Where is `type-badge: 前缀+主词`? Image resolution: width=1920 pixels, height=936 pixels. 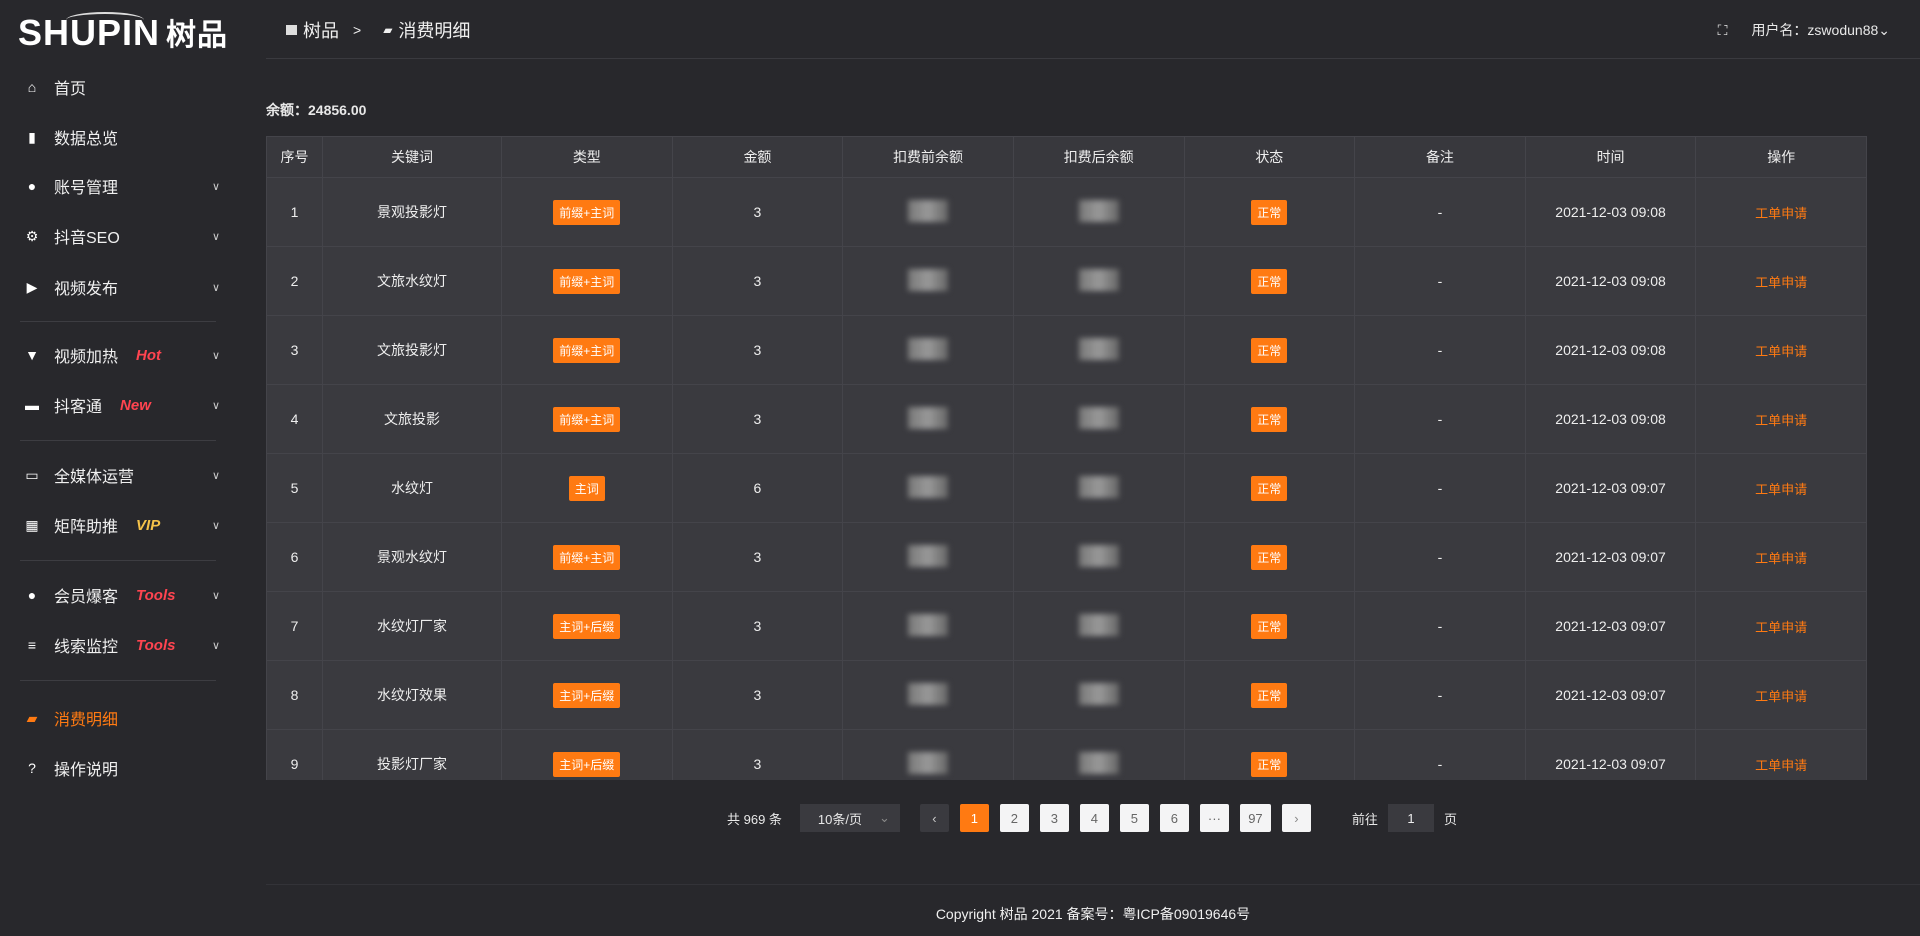
type-badge: 前缀+主词 is located at coordinates (587, 419).